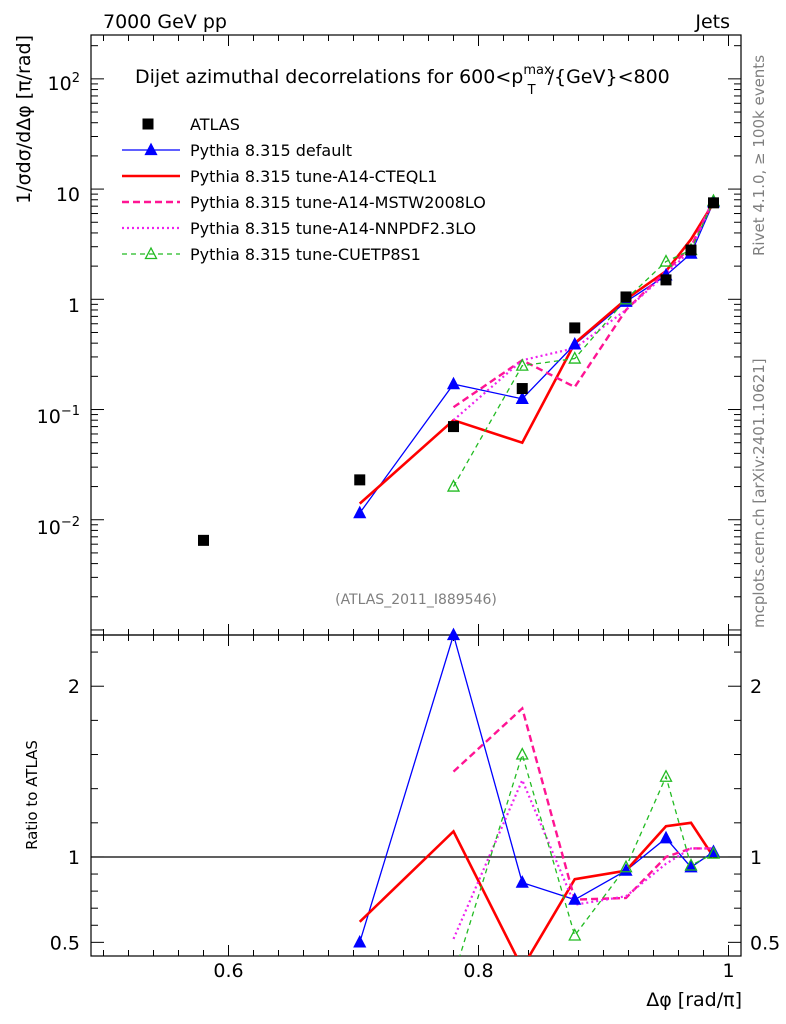 This screenshot has width=786, height=1024. What do you see at coordinates (583, 304) in the screenshot?
I see `main-mstw-line` at bounding box center [583, 304].